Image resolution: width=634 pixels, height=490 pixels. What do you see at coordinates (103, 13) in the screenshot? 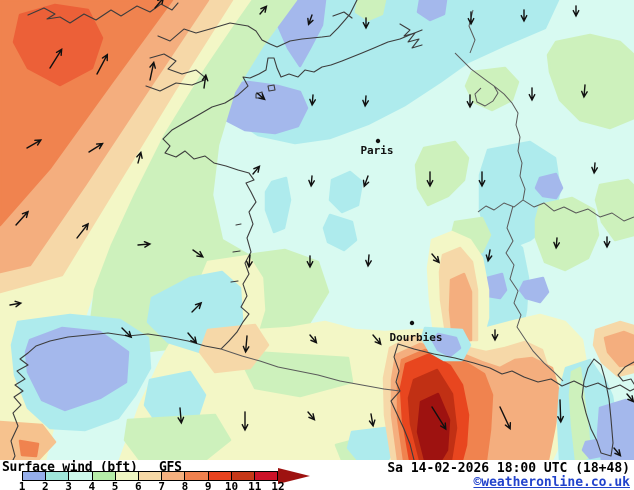
I see `coast-ireland` at bounding box center [103, 13].